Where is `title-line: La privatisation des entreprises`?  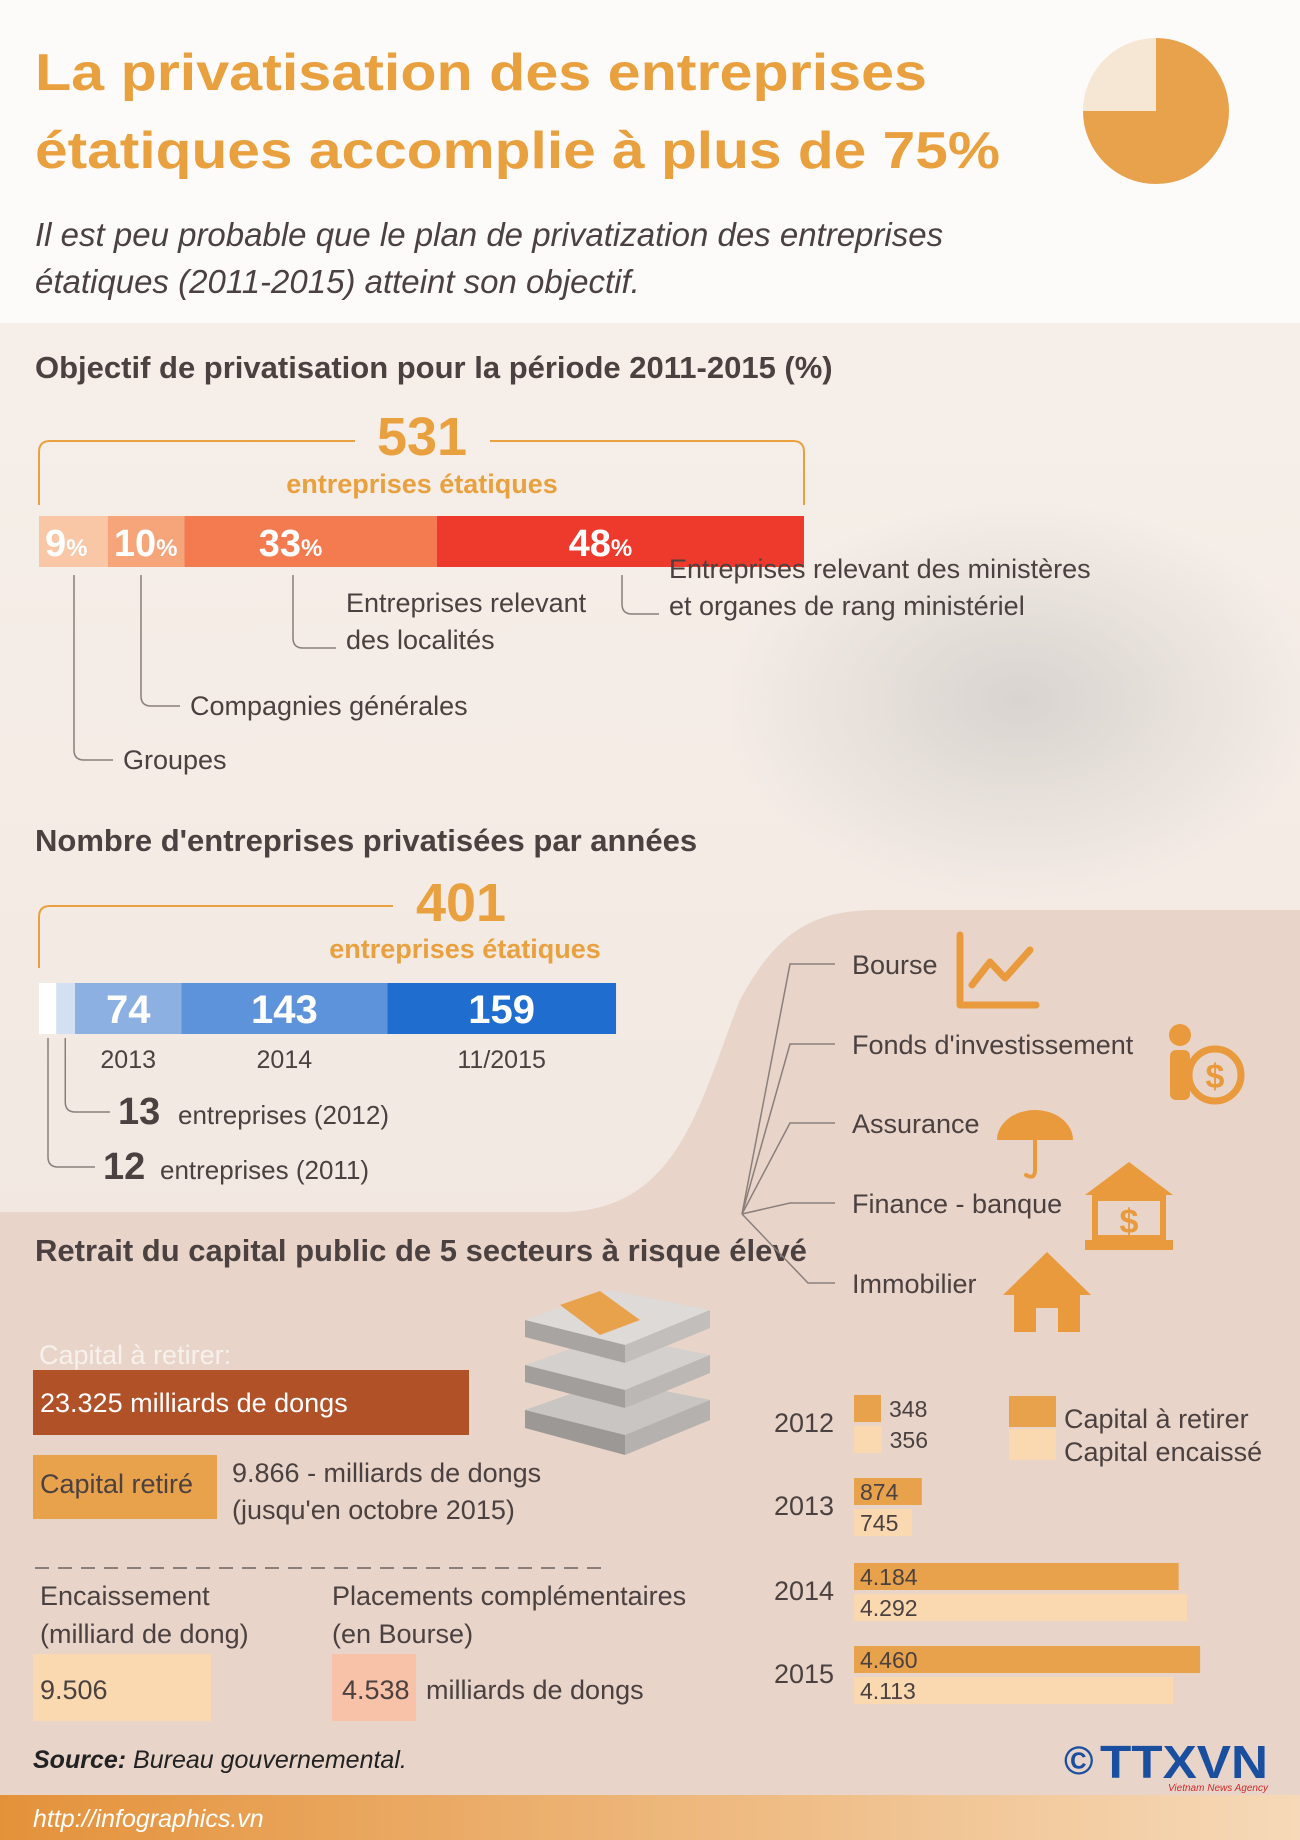
title-line: La privatisation des entreprises is located at coordinates (481, 73).